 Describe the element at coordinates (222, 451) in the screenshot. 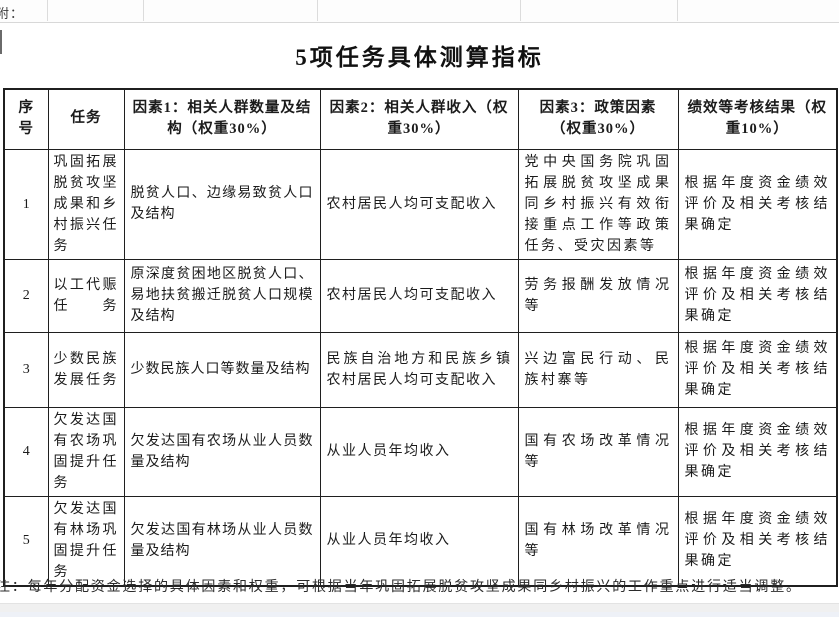

I see `cell-factor1: 欠发达国有农场从业人员数量及结构` at that location.